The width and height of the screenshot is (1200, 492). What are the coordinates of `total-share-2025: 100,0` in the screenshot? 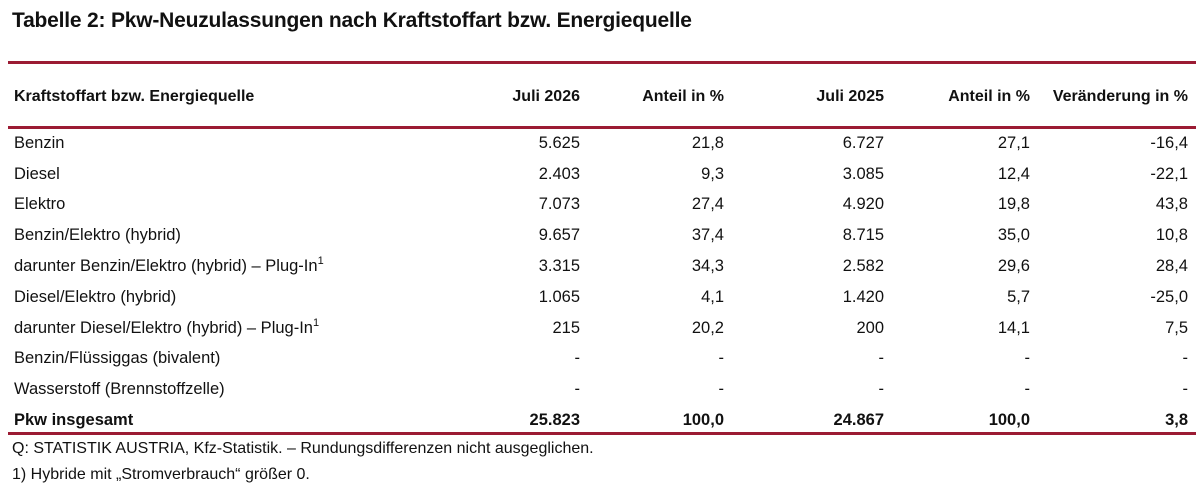 It's located at (1009, 420).